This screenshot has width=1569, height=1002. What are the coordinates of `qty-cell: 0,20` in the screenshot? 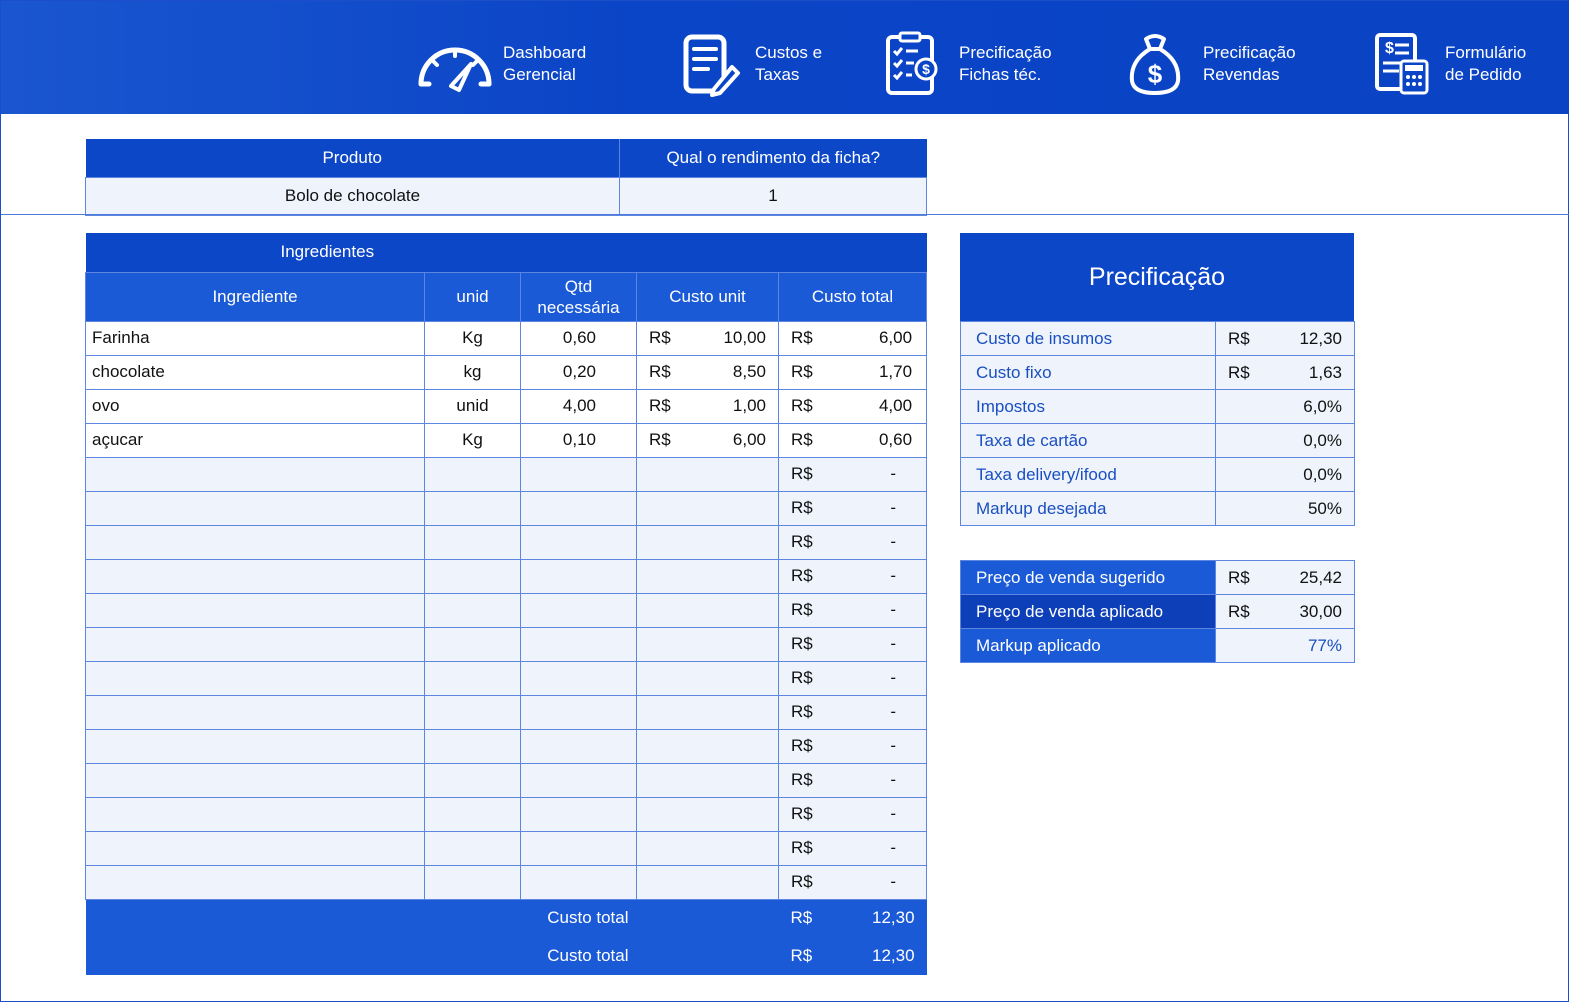 It's located at (578, 372).